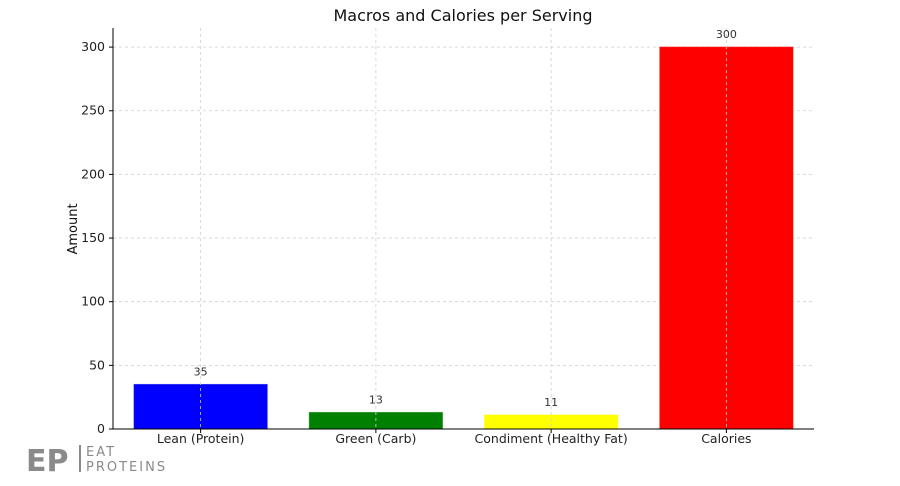  Describe the element at coordinates (126, 467) in the screenshot. I see `logo-text-line2: PROTEINS` at that location.